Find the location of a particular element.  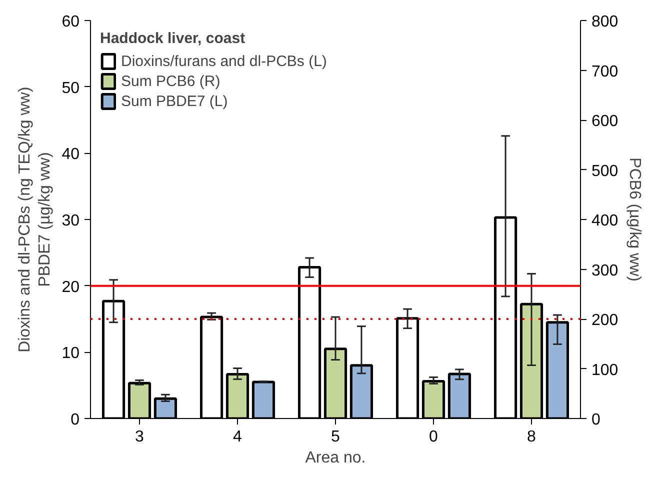

x-axis-title: Area no. is located at coordinates (335, 458).